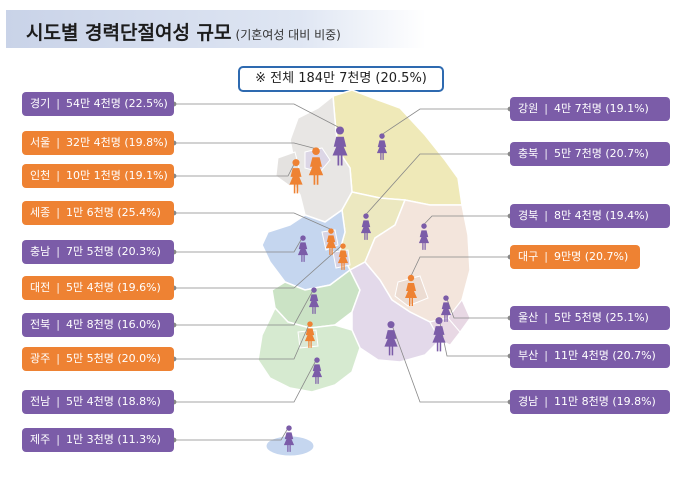 The width and height of the screenshot is (700, 481). What do you see at coordinates (601, 108) in the screenshot?
I see `region-value: 4만 7천명 (19.1%)` at bounding box center [601, 108].